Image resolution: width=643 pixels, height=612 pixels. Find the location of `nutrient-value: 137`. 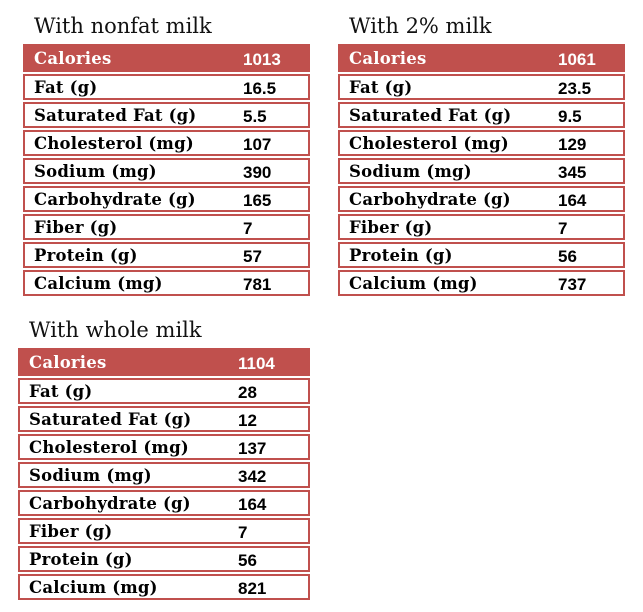

nutrient-value: 137 is located at coordinates (252, 448).